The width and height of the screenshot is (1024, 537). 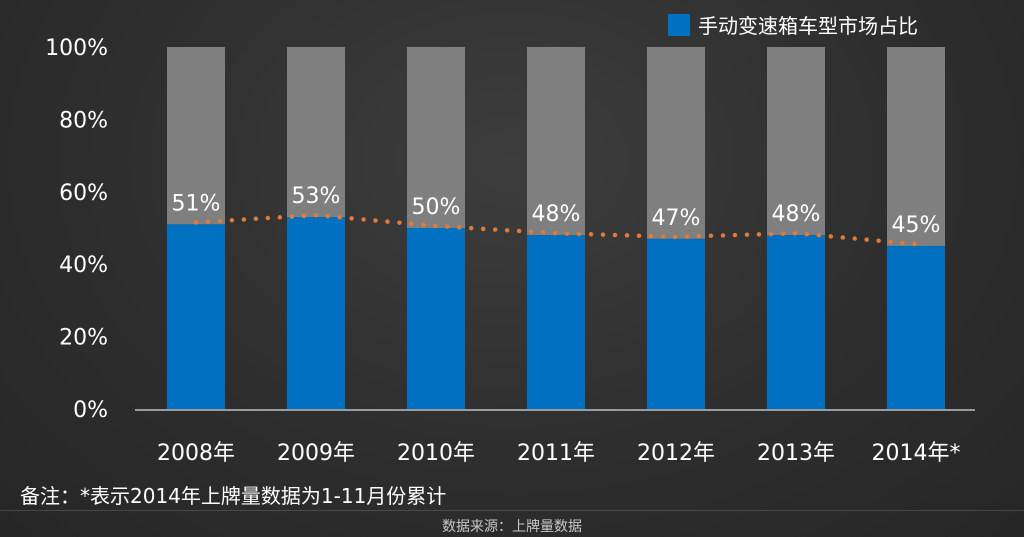 What do you see at coordinates (512, 510) in the screenshot?
I see `source-divider` at bounding box center [512, 510].